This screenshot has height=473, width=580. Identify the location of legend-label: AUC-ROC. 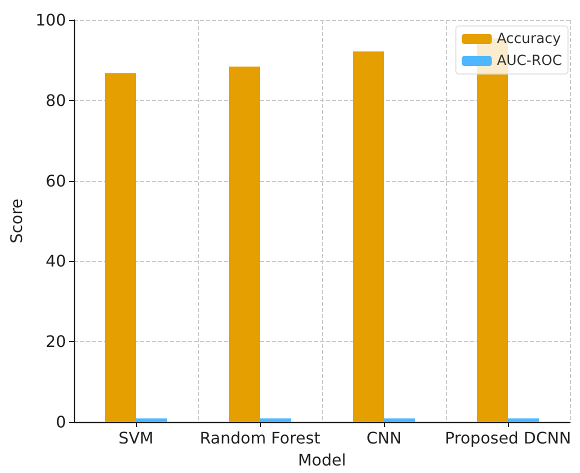
(529, 61).